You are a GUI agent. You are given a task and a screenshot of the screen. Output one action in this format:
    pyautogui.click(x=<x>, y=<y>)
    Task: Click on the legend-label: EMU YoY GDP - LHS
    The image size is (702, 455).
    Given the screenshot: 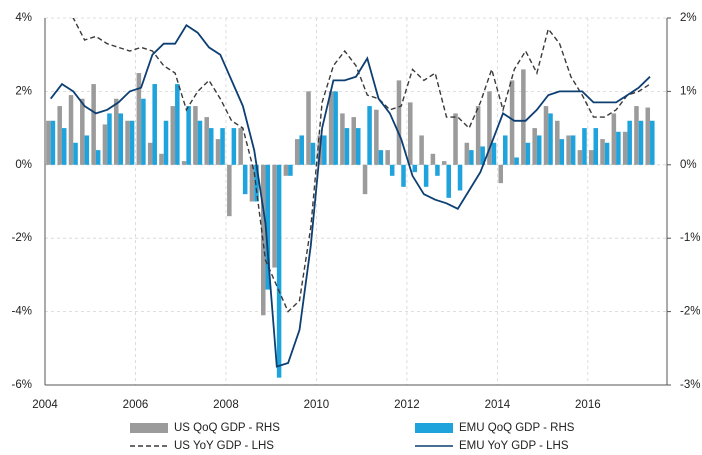 What is the action you would take?
    pyautogui.click(x=514, y=446)
    